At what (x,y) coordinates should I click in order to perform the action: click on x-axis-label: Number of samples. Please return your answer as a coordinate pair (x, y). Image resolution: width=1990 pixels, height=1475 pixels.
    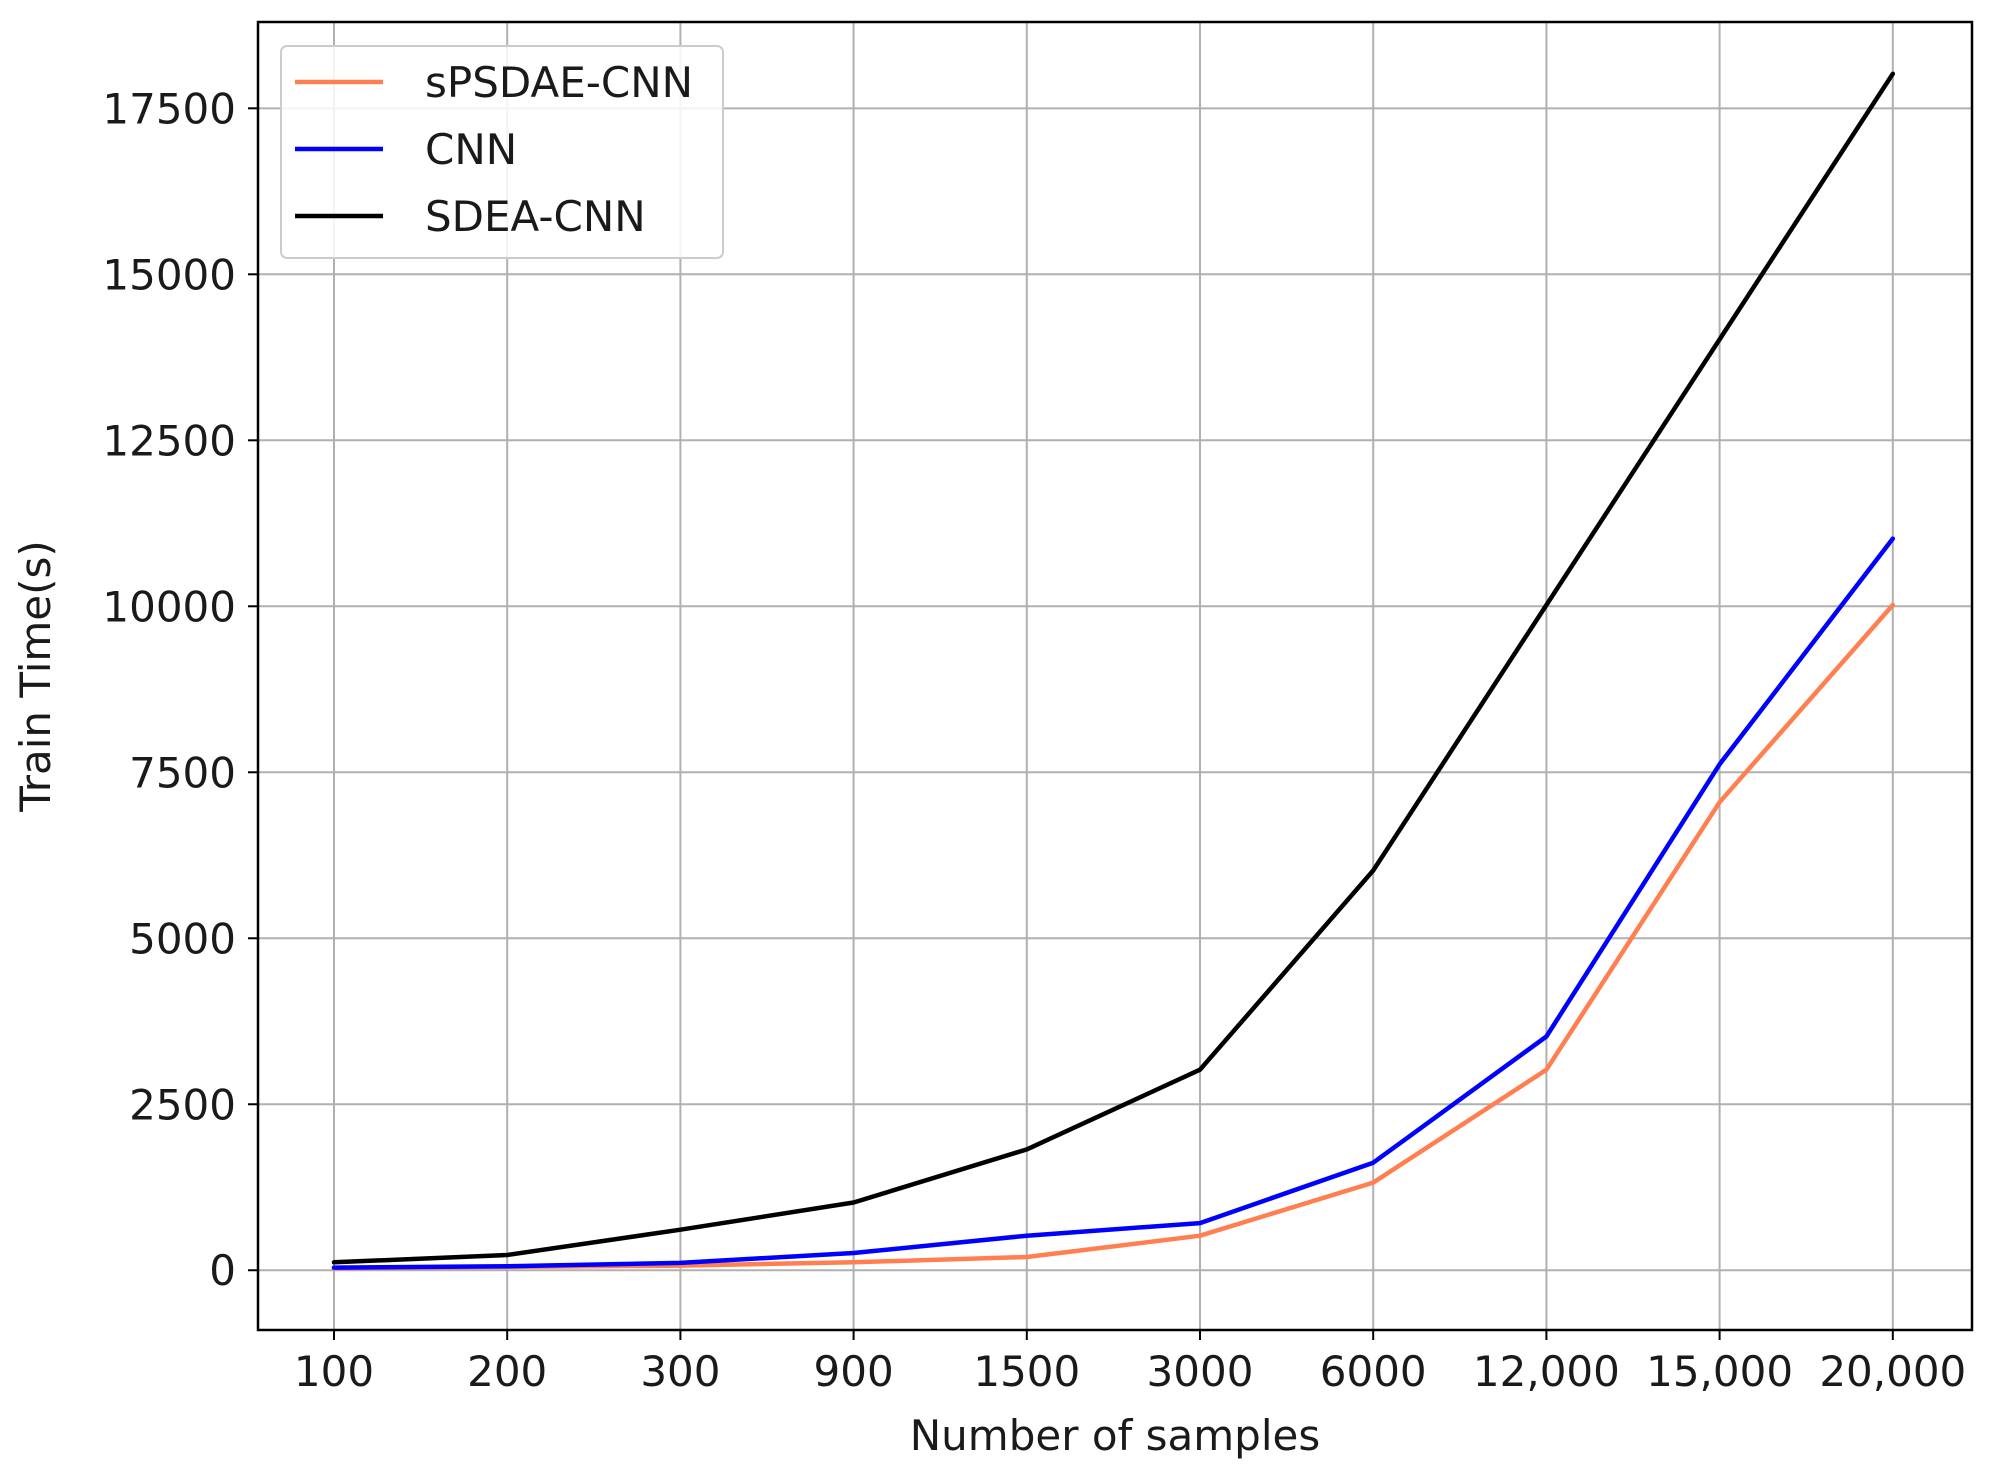
    Looking at the image, I should click on (1115, 1435).